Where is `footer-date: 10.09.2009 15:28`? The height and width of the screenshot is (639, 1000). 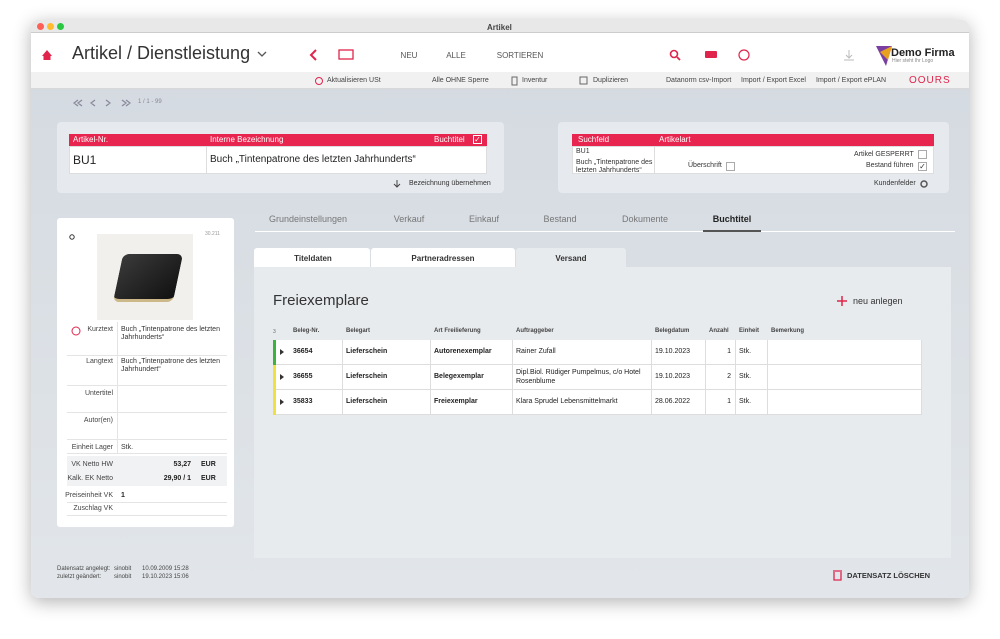
footer-date: 10.09.2009 15:28 is located at coordinates (165, 569).